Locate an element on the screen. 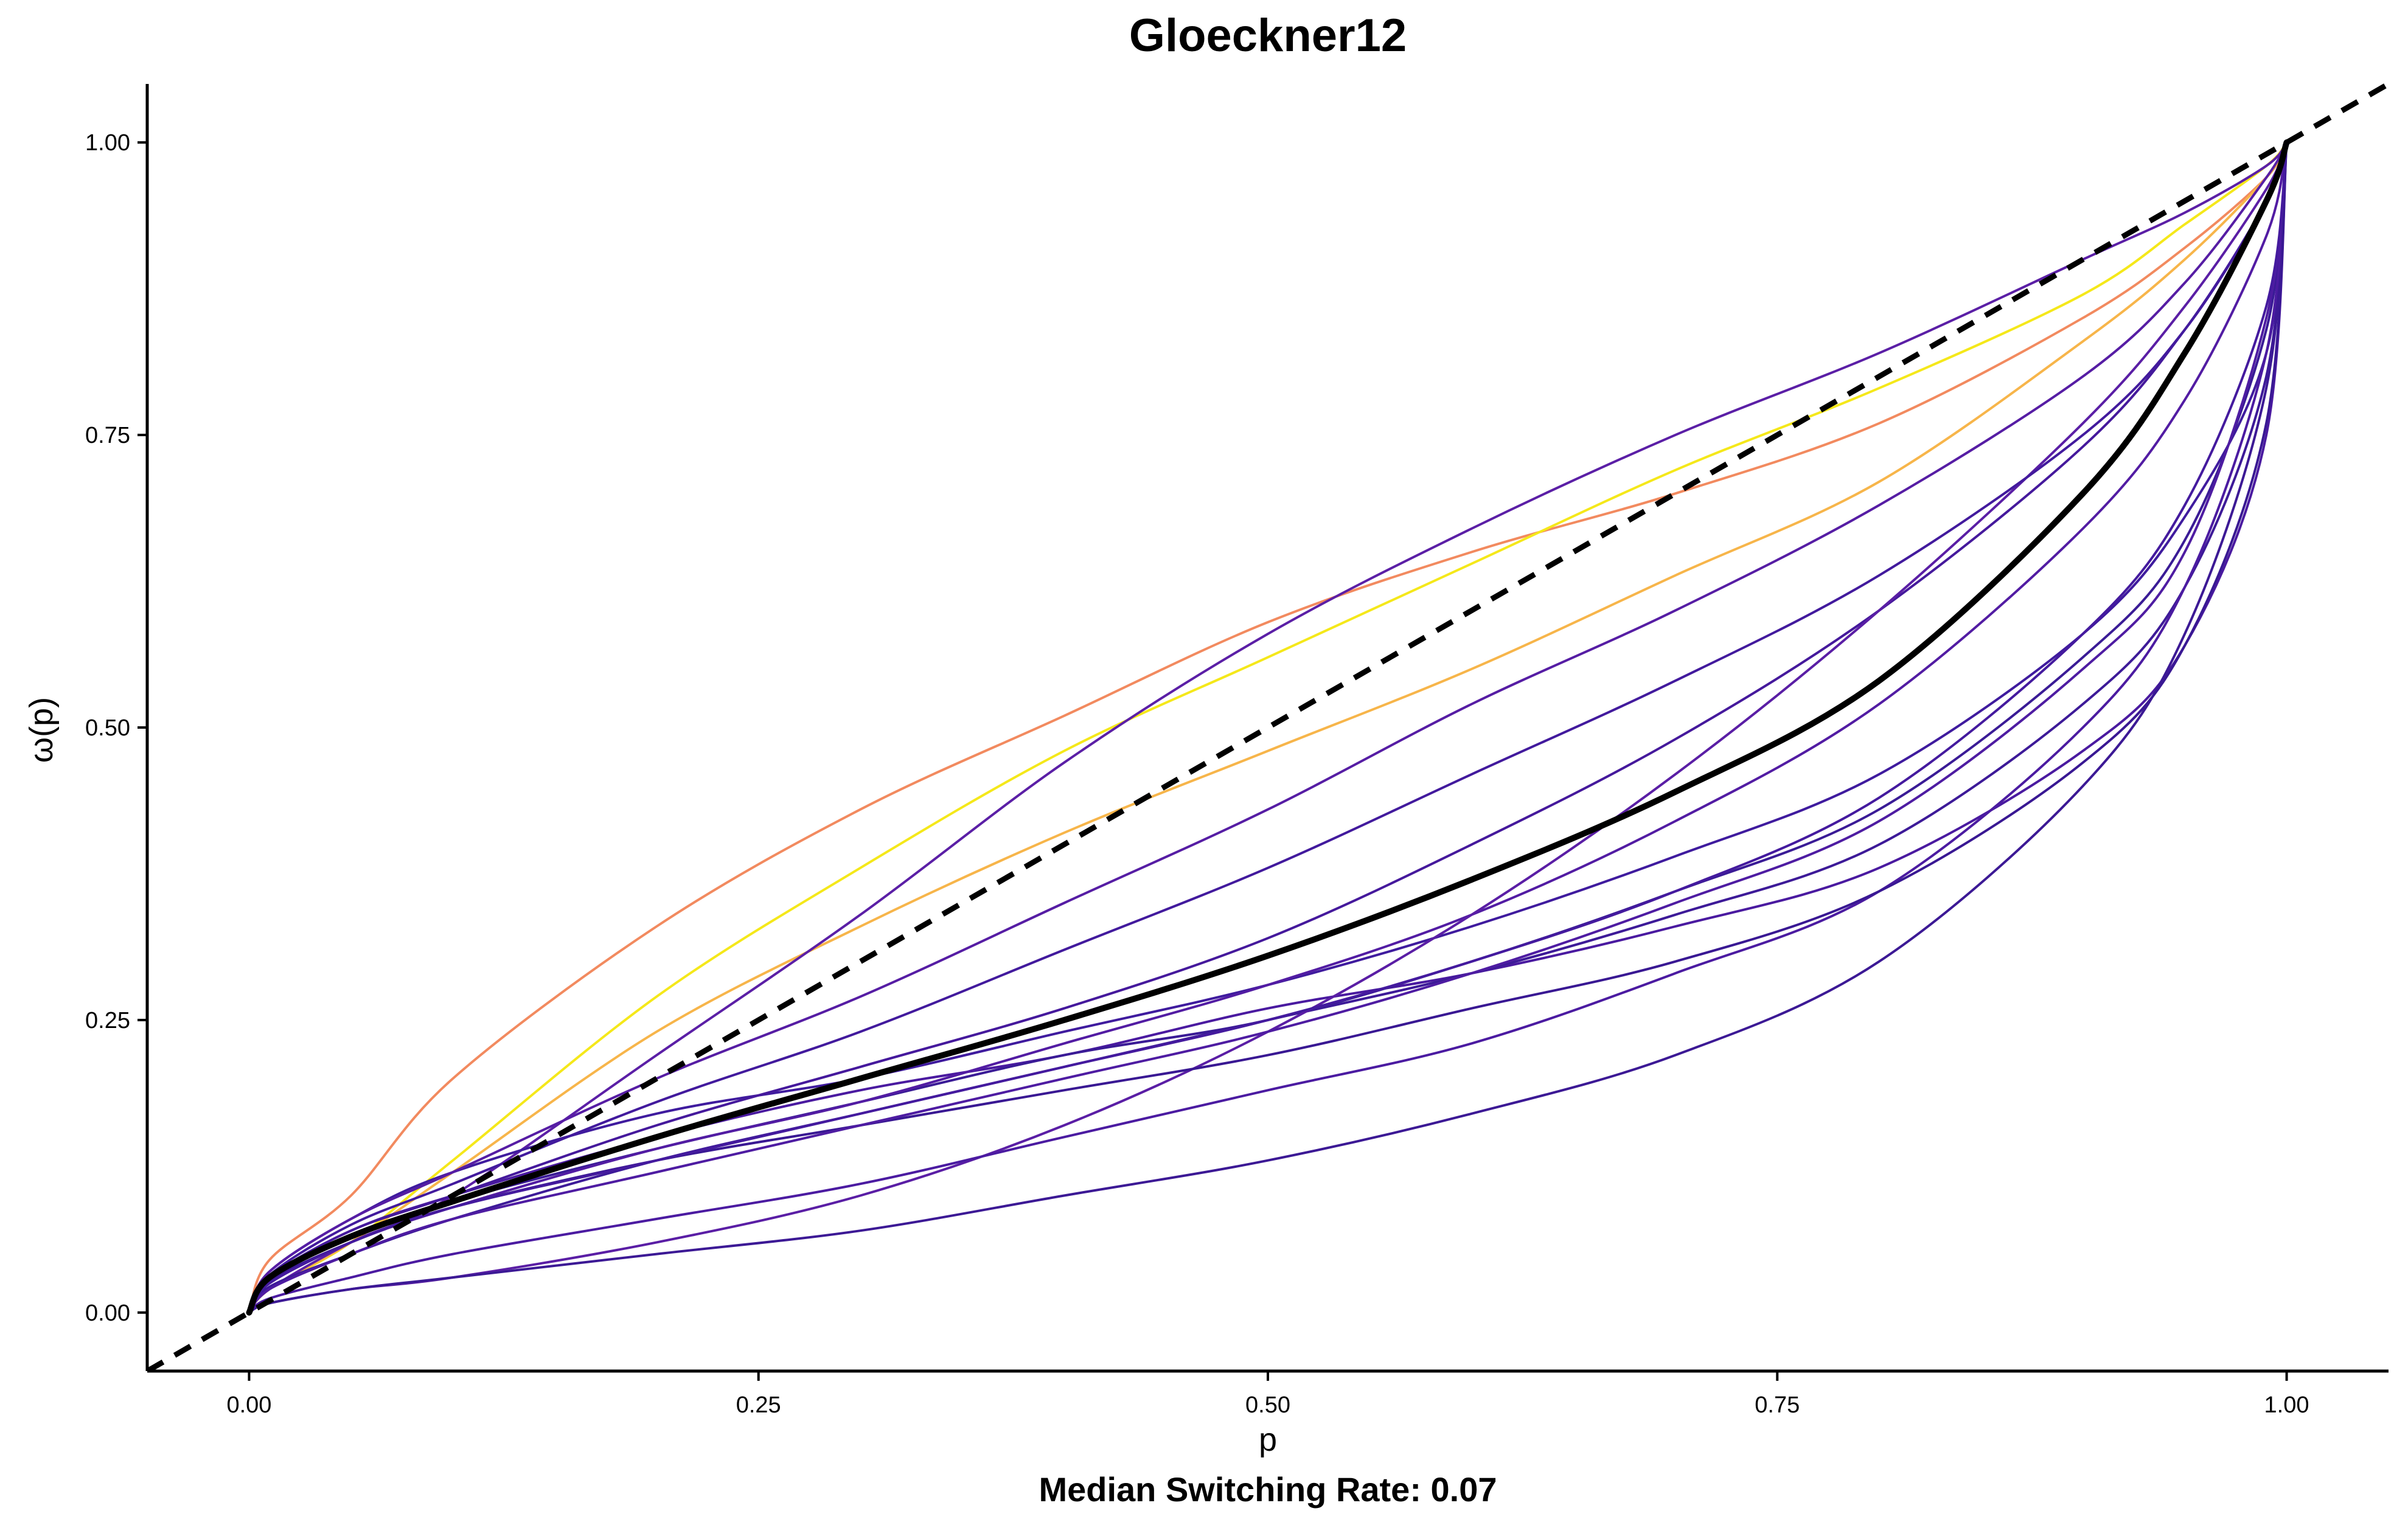 Image resolution: width=2408 pixels, height=1528 pixels. y-tick-label: 1.00 is located at coordinates (107, 143).